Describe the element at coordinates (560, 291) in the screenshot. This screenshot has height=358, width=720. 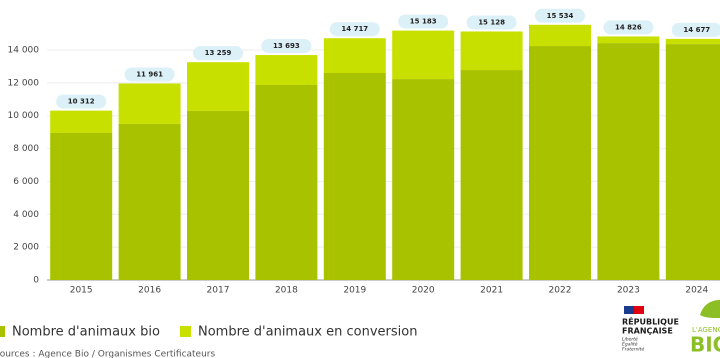
I see `x-tick-label: 2022` at that location.